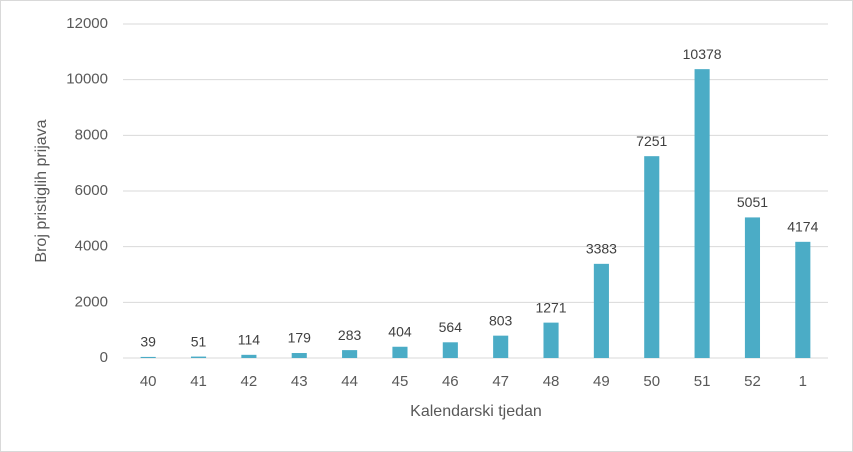  What do you see at coordinates (249, 340) in the screenshot?
I see `data-label: 114` at bounding box center [249, 340].